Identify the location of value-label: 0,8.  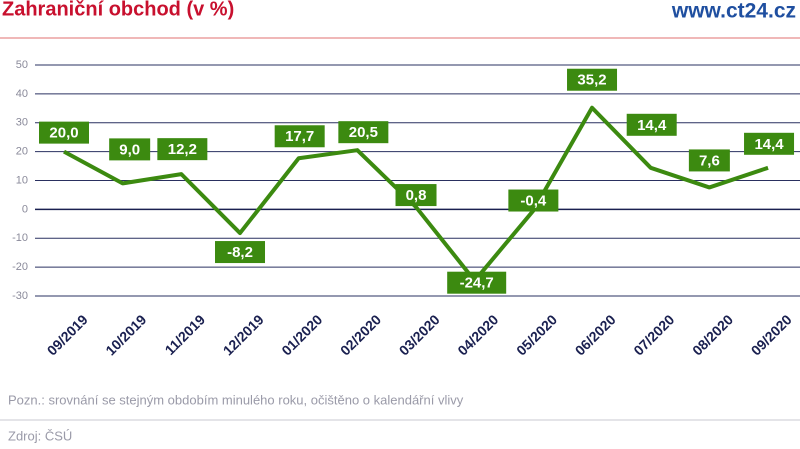
(416, 195).